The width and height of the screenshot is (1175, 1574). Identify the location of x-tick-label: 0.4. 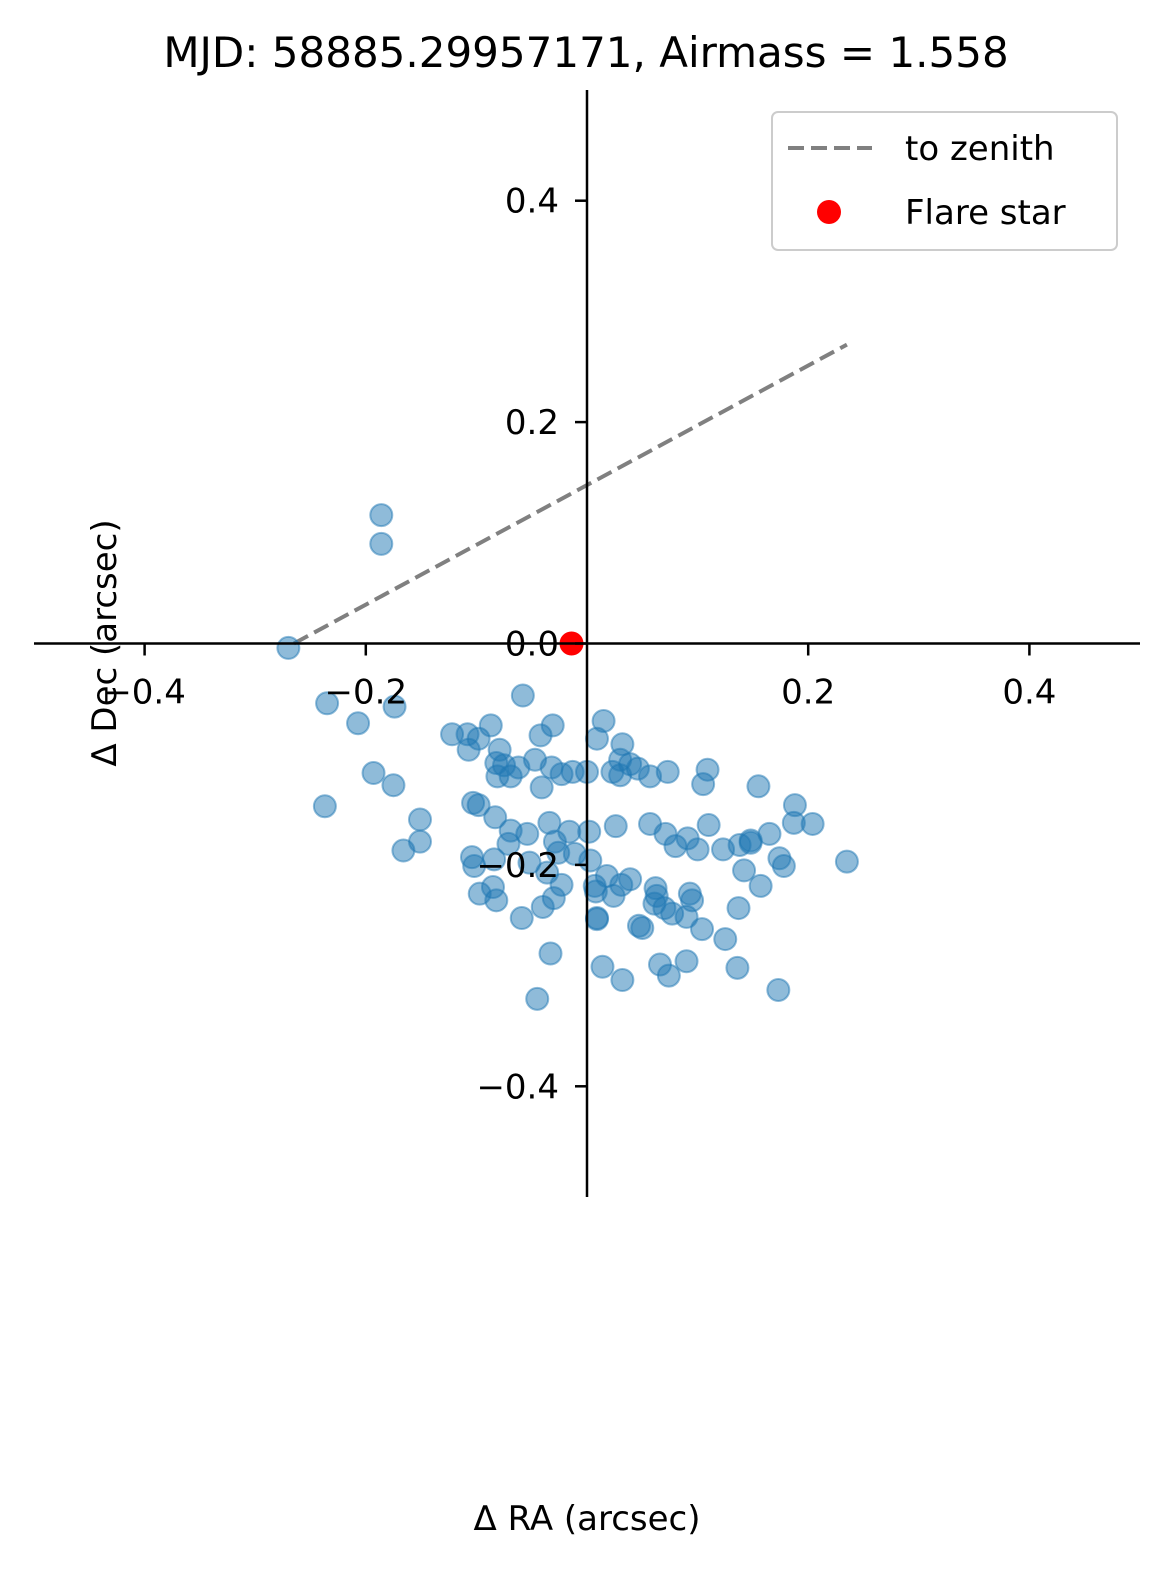
(1029, 693).